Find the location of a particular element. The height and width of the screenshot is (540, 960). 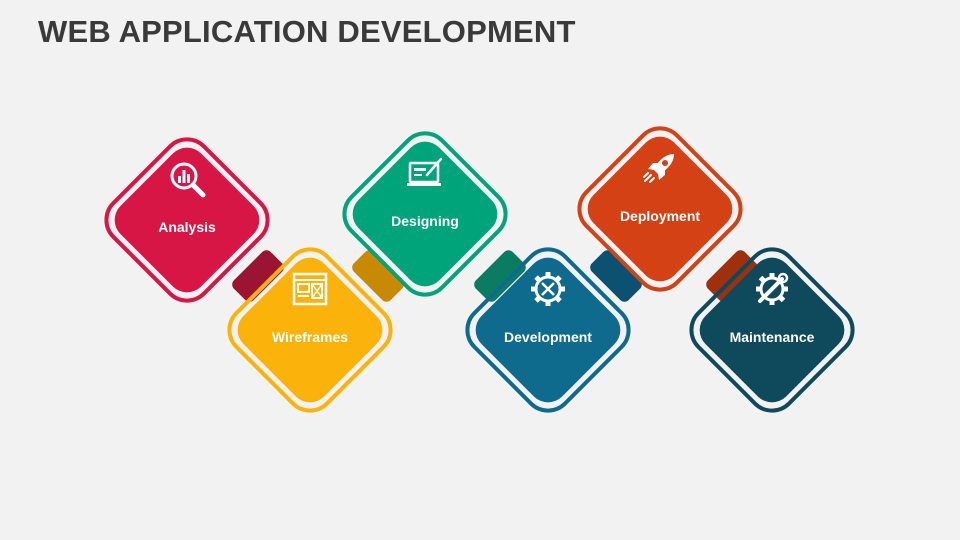

step-label: Analysis is located at coordinates (187, 227).